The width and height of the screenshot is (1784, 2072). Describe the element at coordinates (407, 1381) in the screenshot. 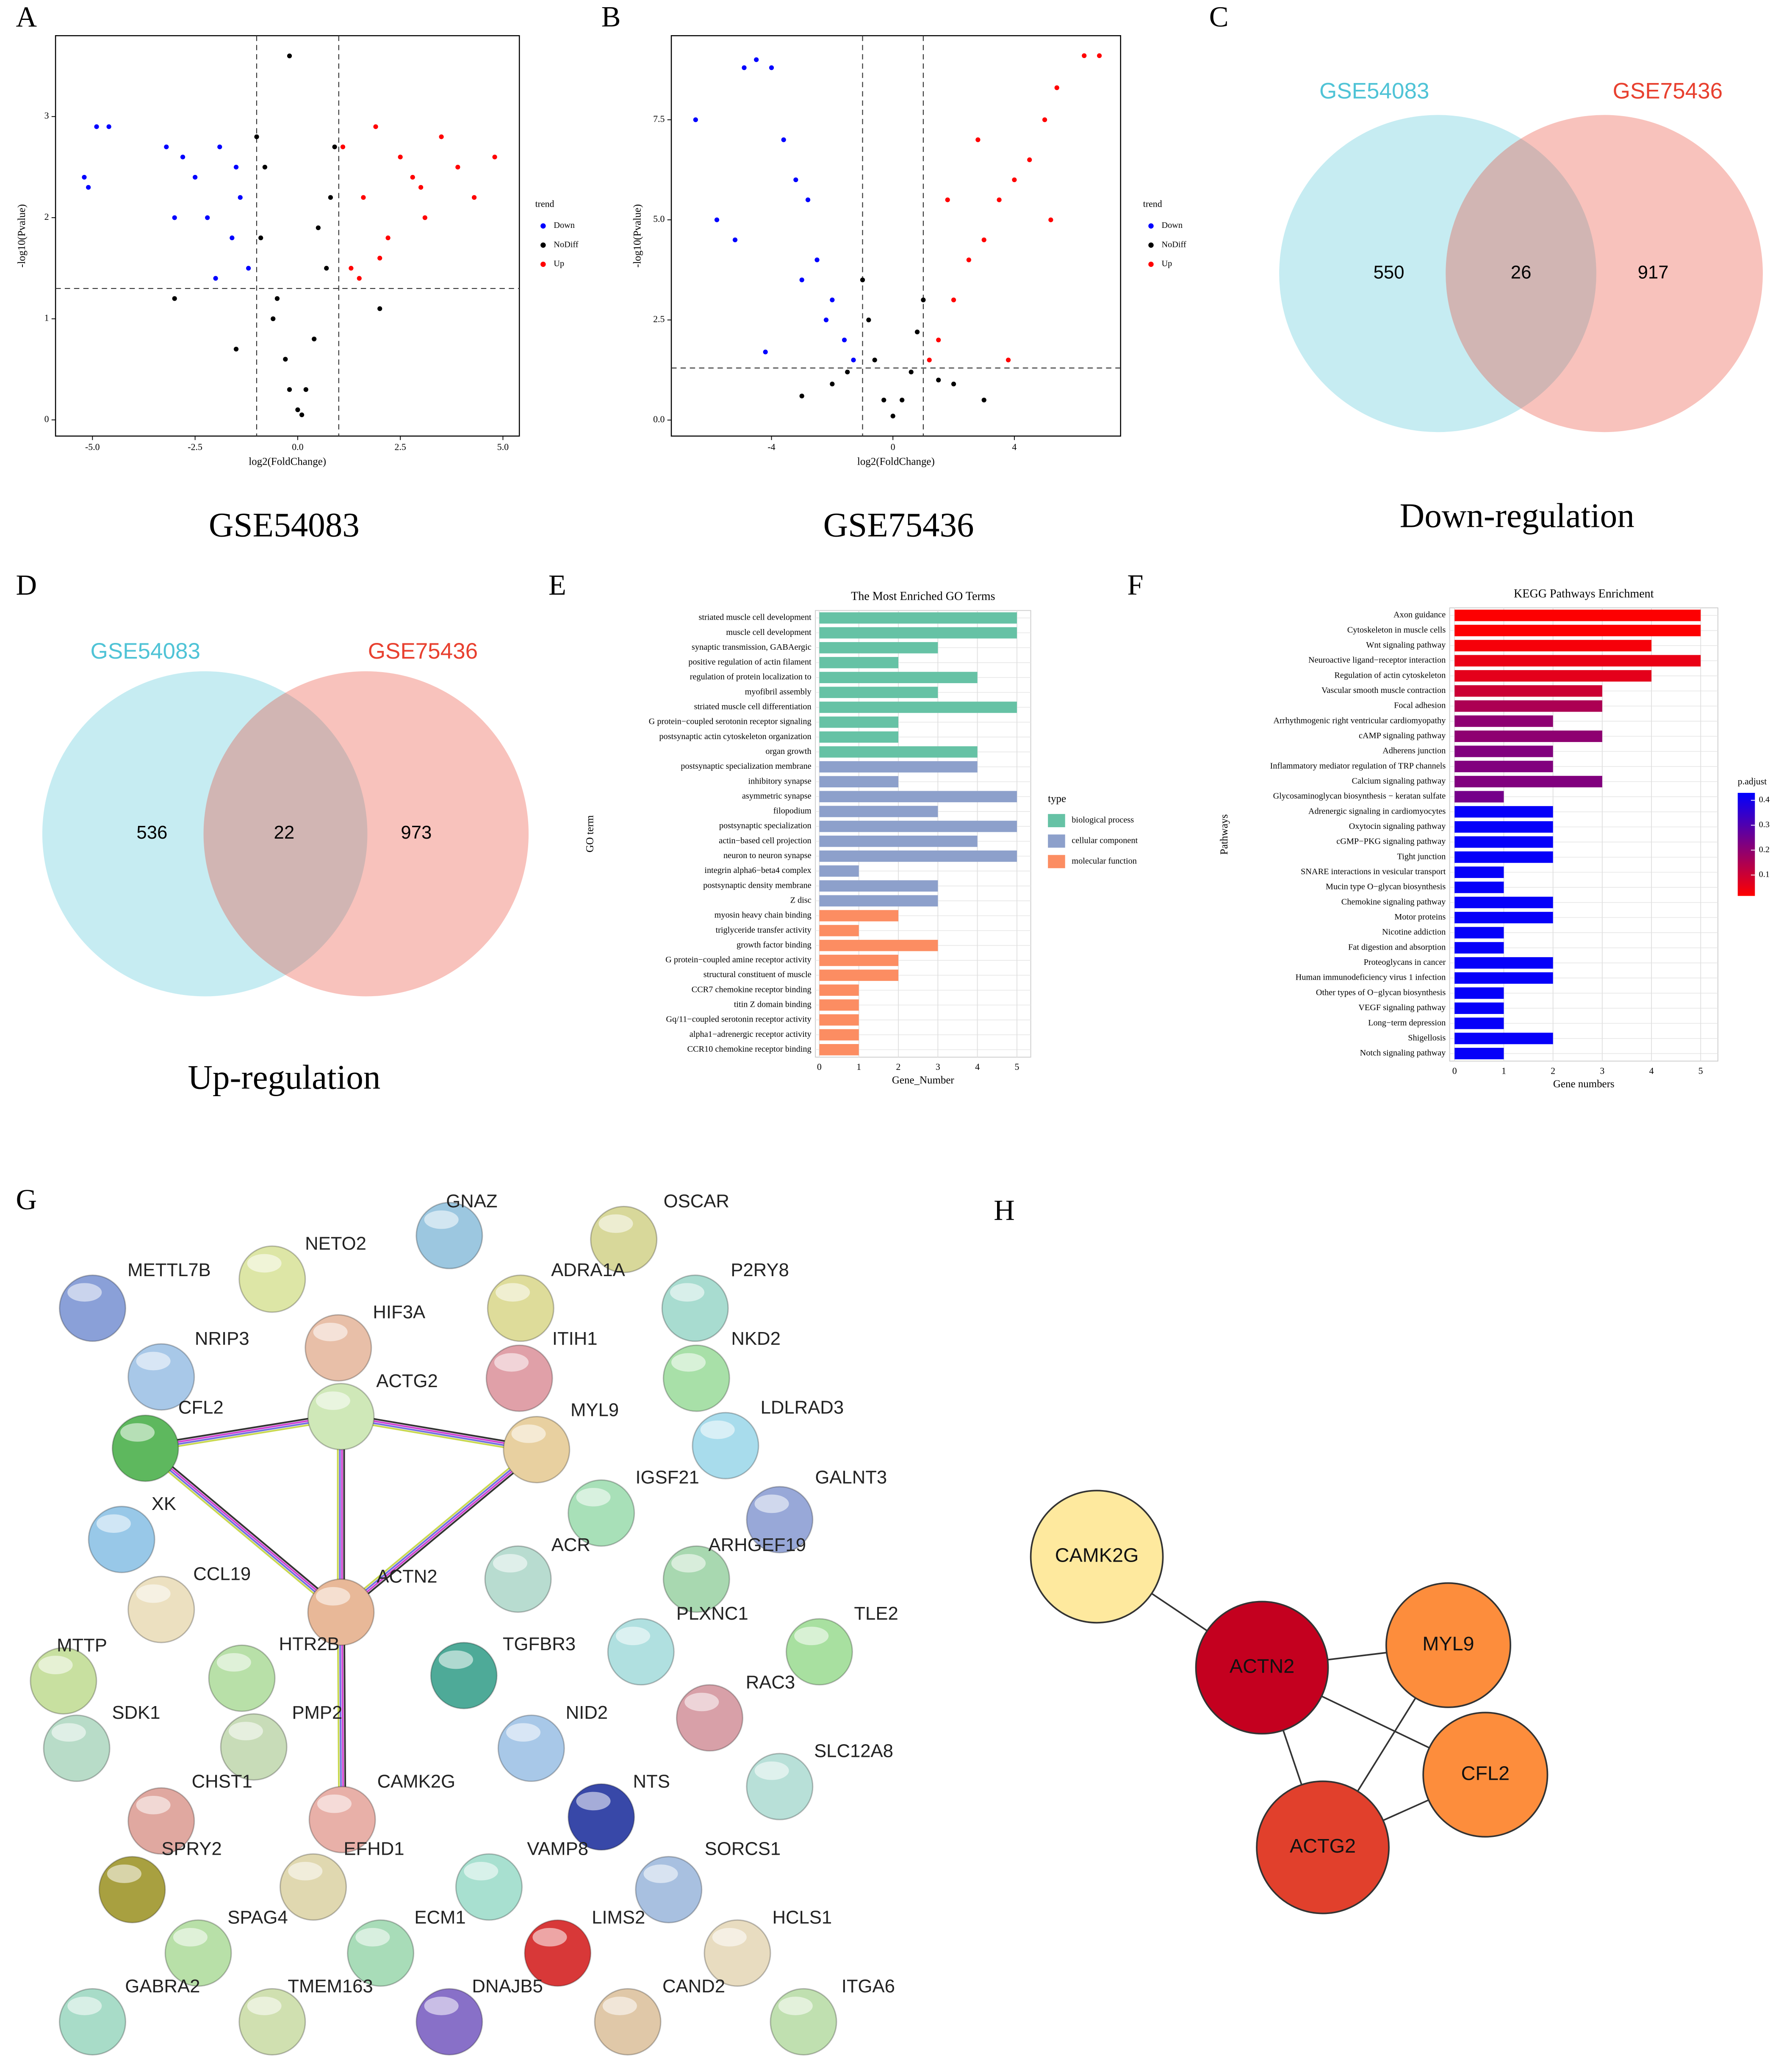

I see `node-label: ACTG2` at that location.